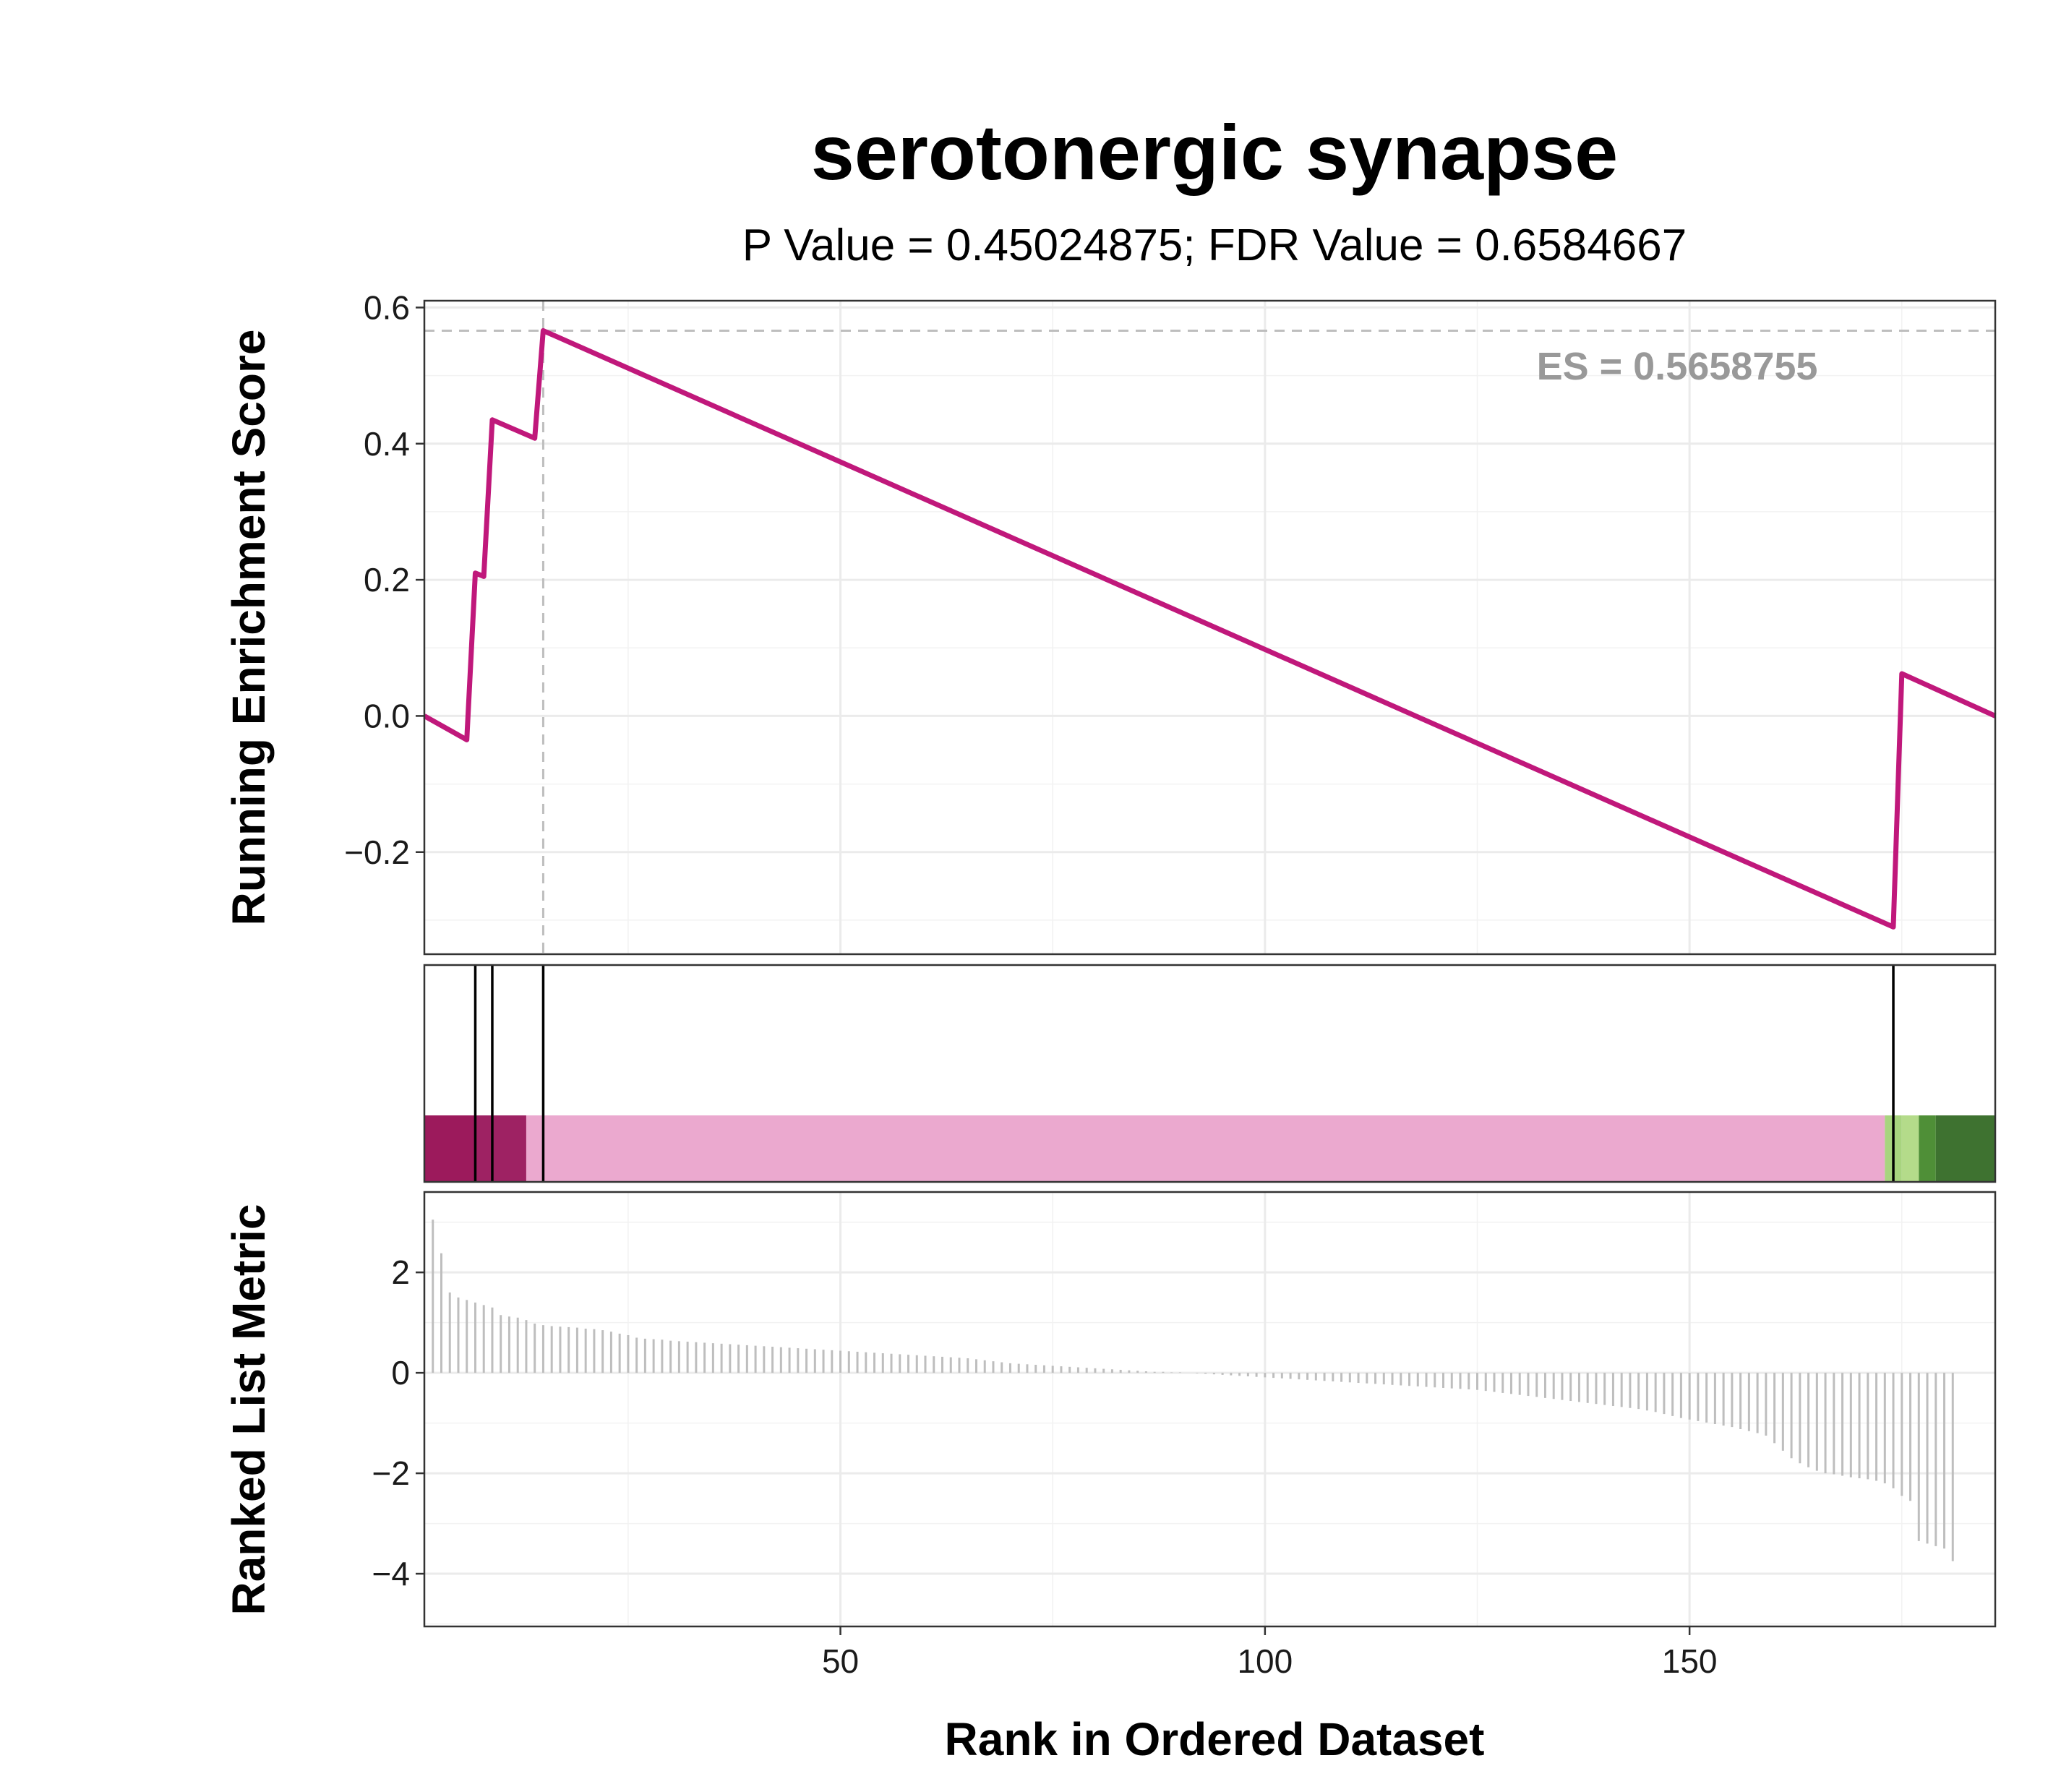 Image resolution: width=2048 pixels, height=1792 pixels. Describe the element at coordinates (400, 1272) in the screenshot. I see `metric-y-tick-label: 2` at that location.